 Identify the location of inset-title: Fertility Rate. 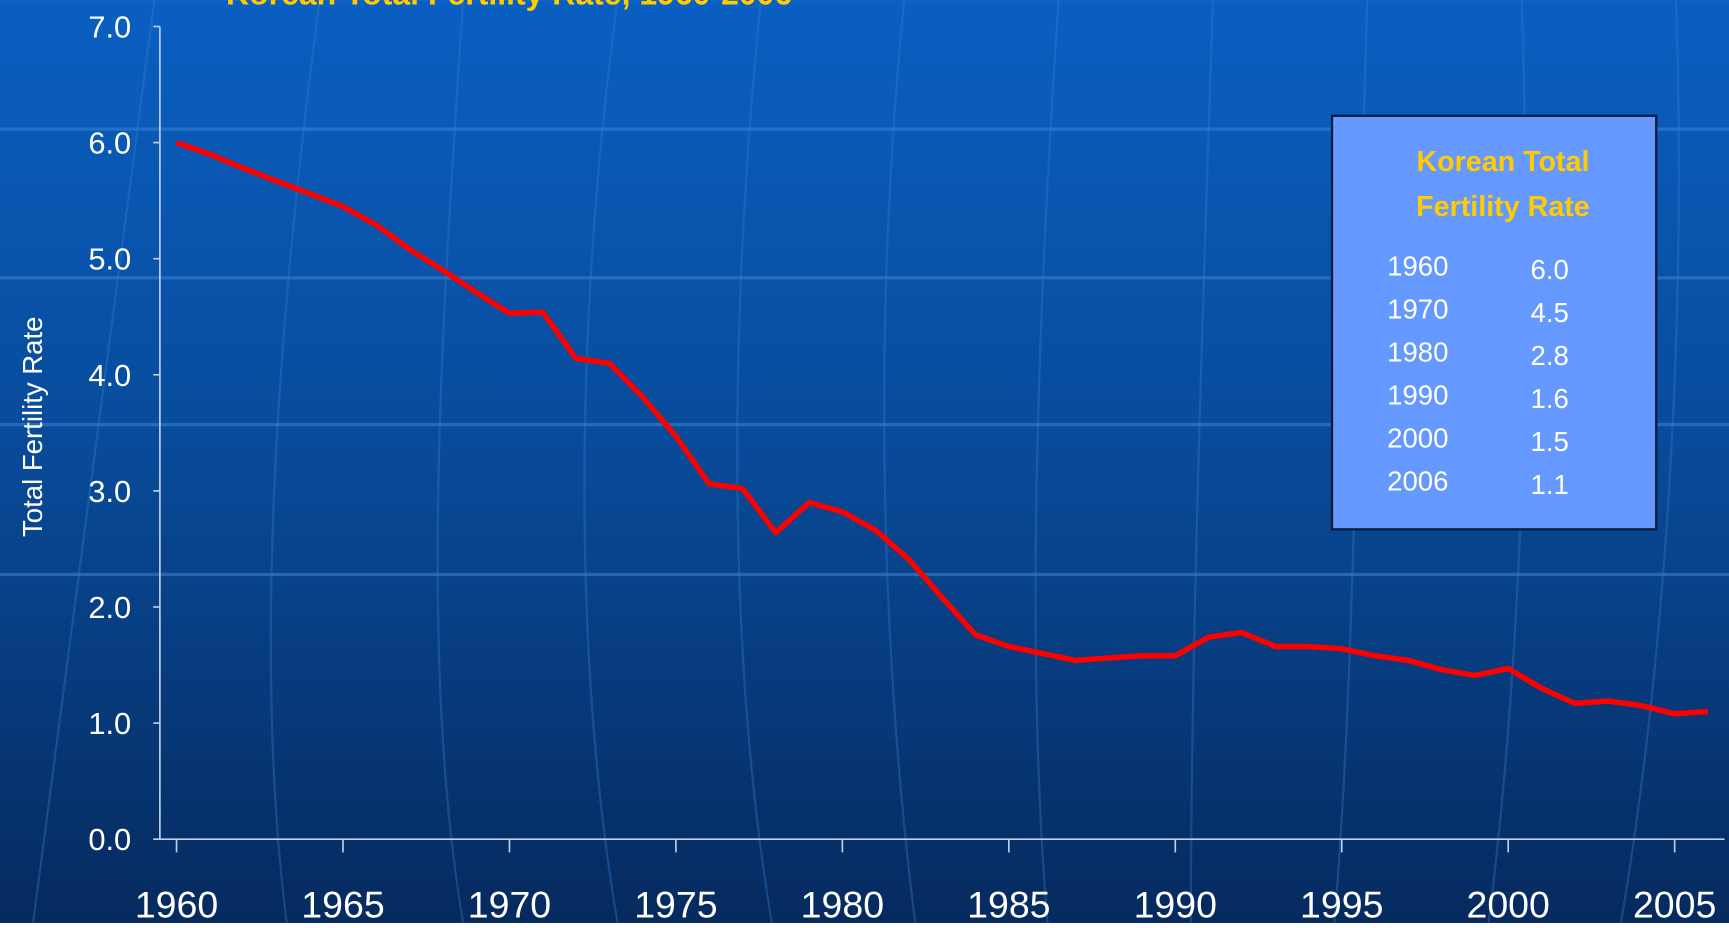
(1503, 207).